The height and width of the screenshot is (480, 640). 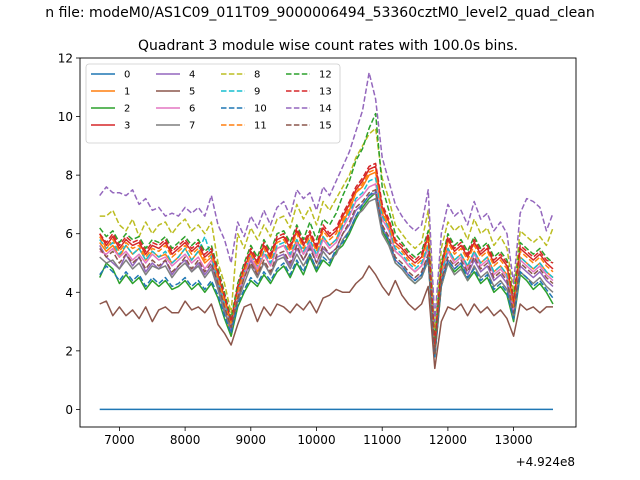 I want to click on x-axis: 7000 8000 9000 10000 11000 12000 13000, so click(x=318, y=437).